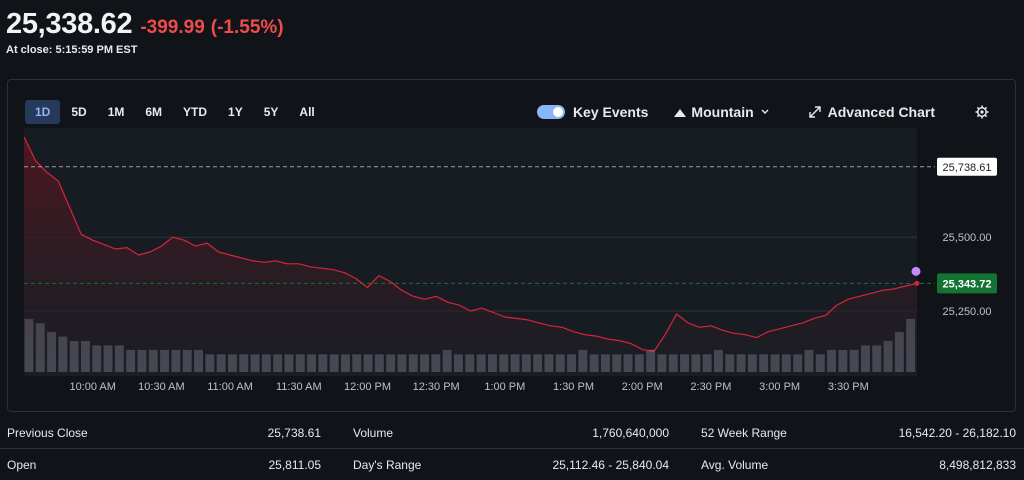  What do you see at coordinates (814, 112) in the screenshot?
I see `expand-icon` at bounding box center [814, 112].